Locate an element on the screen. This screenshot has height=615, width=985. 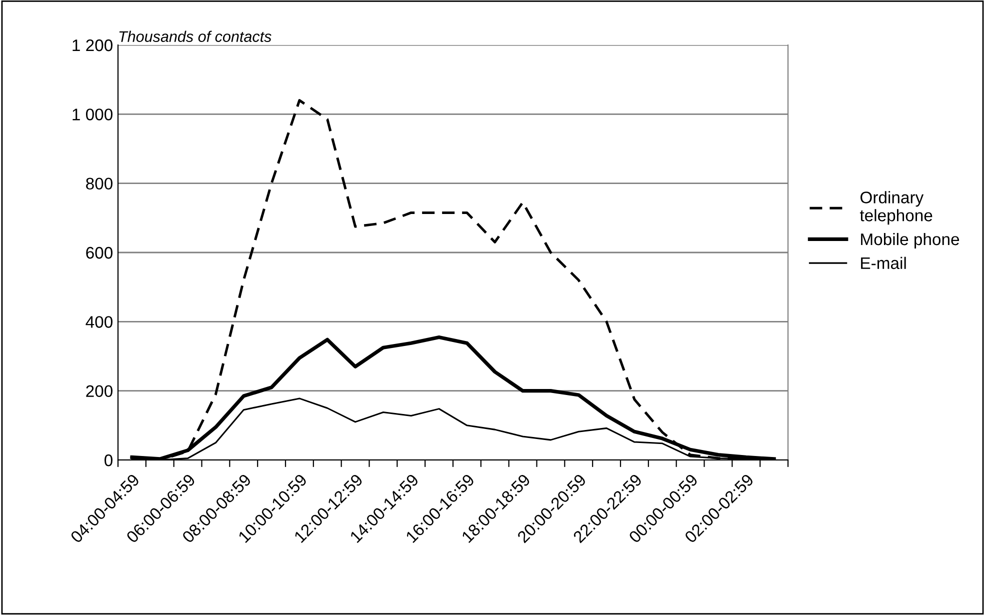
y-tick-label: 800 is located at coordinates (99, 184).